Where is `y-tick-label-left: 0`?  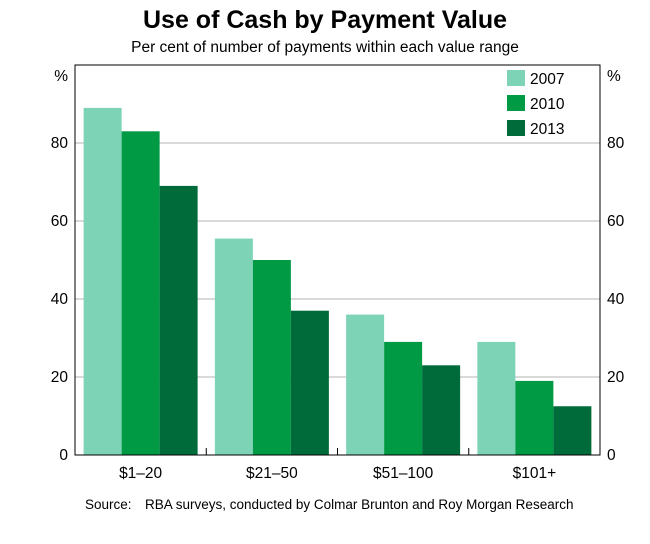
y-tick-label-left: 0 is located at coordinates (63, 455).